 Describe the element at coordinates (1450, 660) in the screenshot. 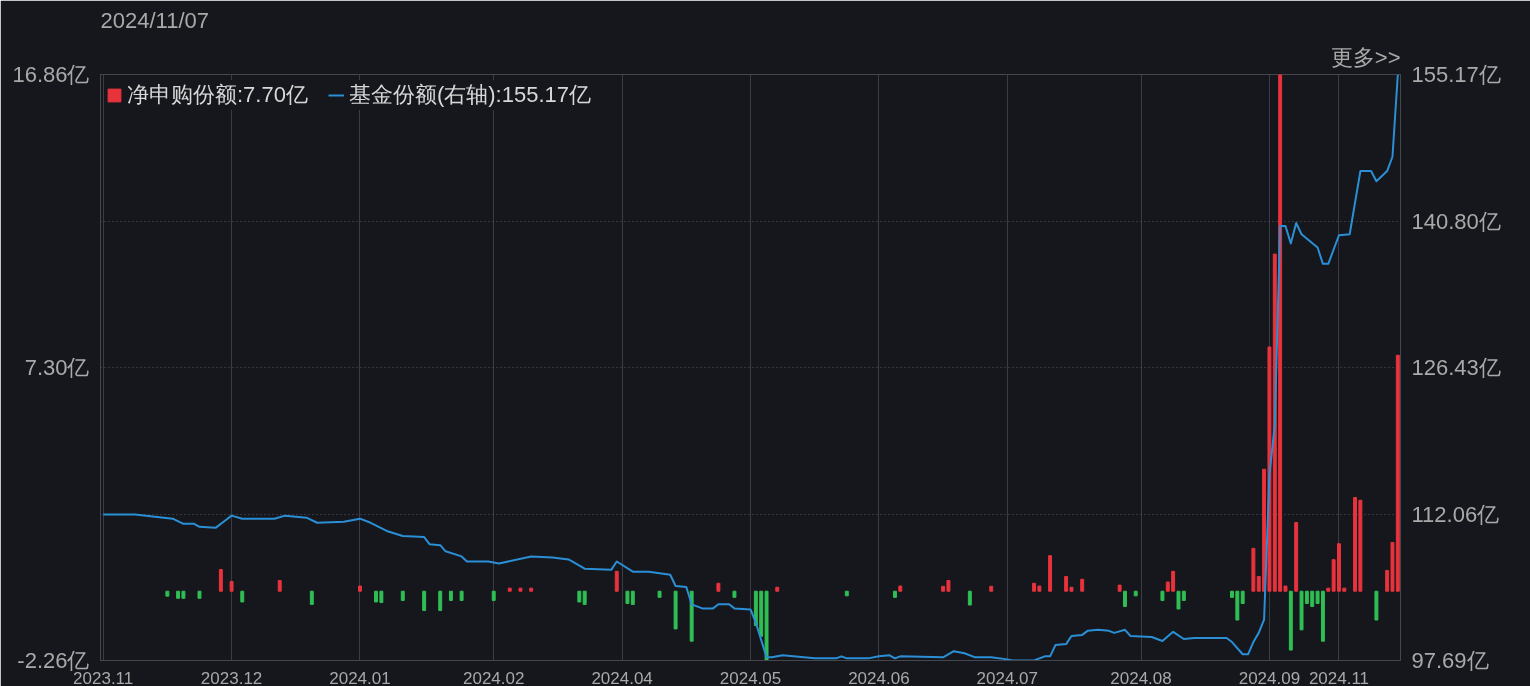

I see `y2-tick-label: 97.69亿` at that location.